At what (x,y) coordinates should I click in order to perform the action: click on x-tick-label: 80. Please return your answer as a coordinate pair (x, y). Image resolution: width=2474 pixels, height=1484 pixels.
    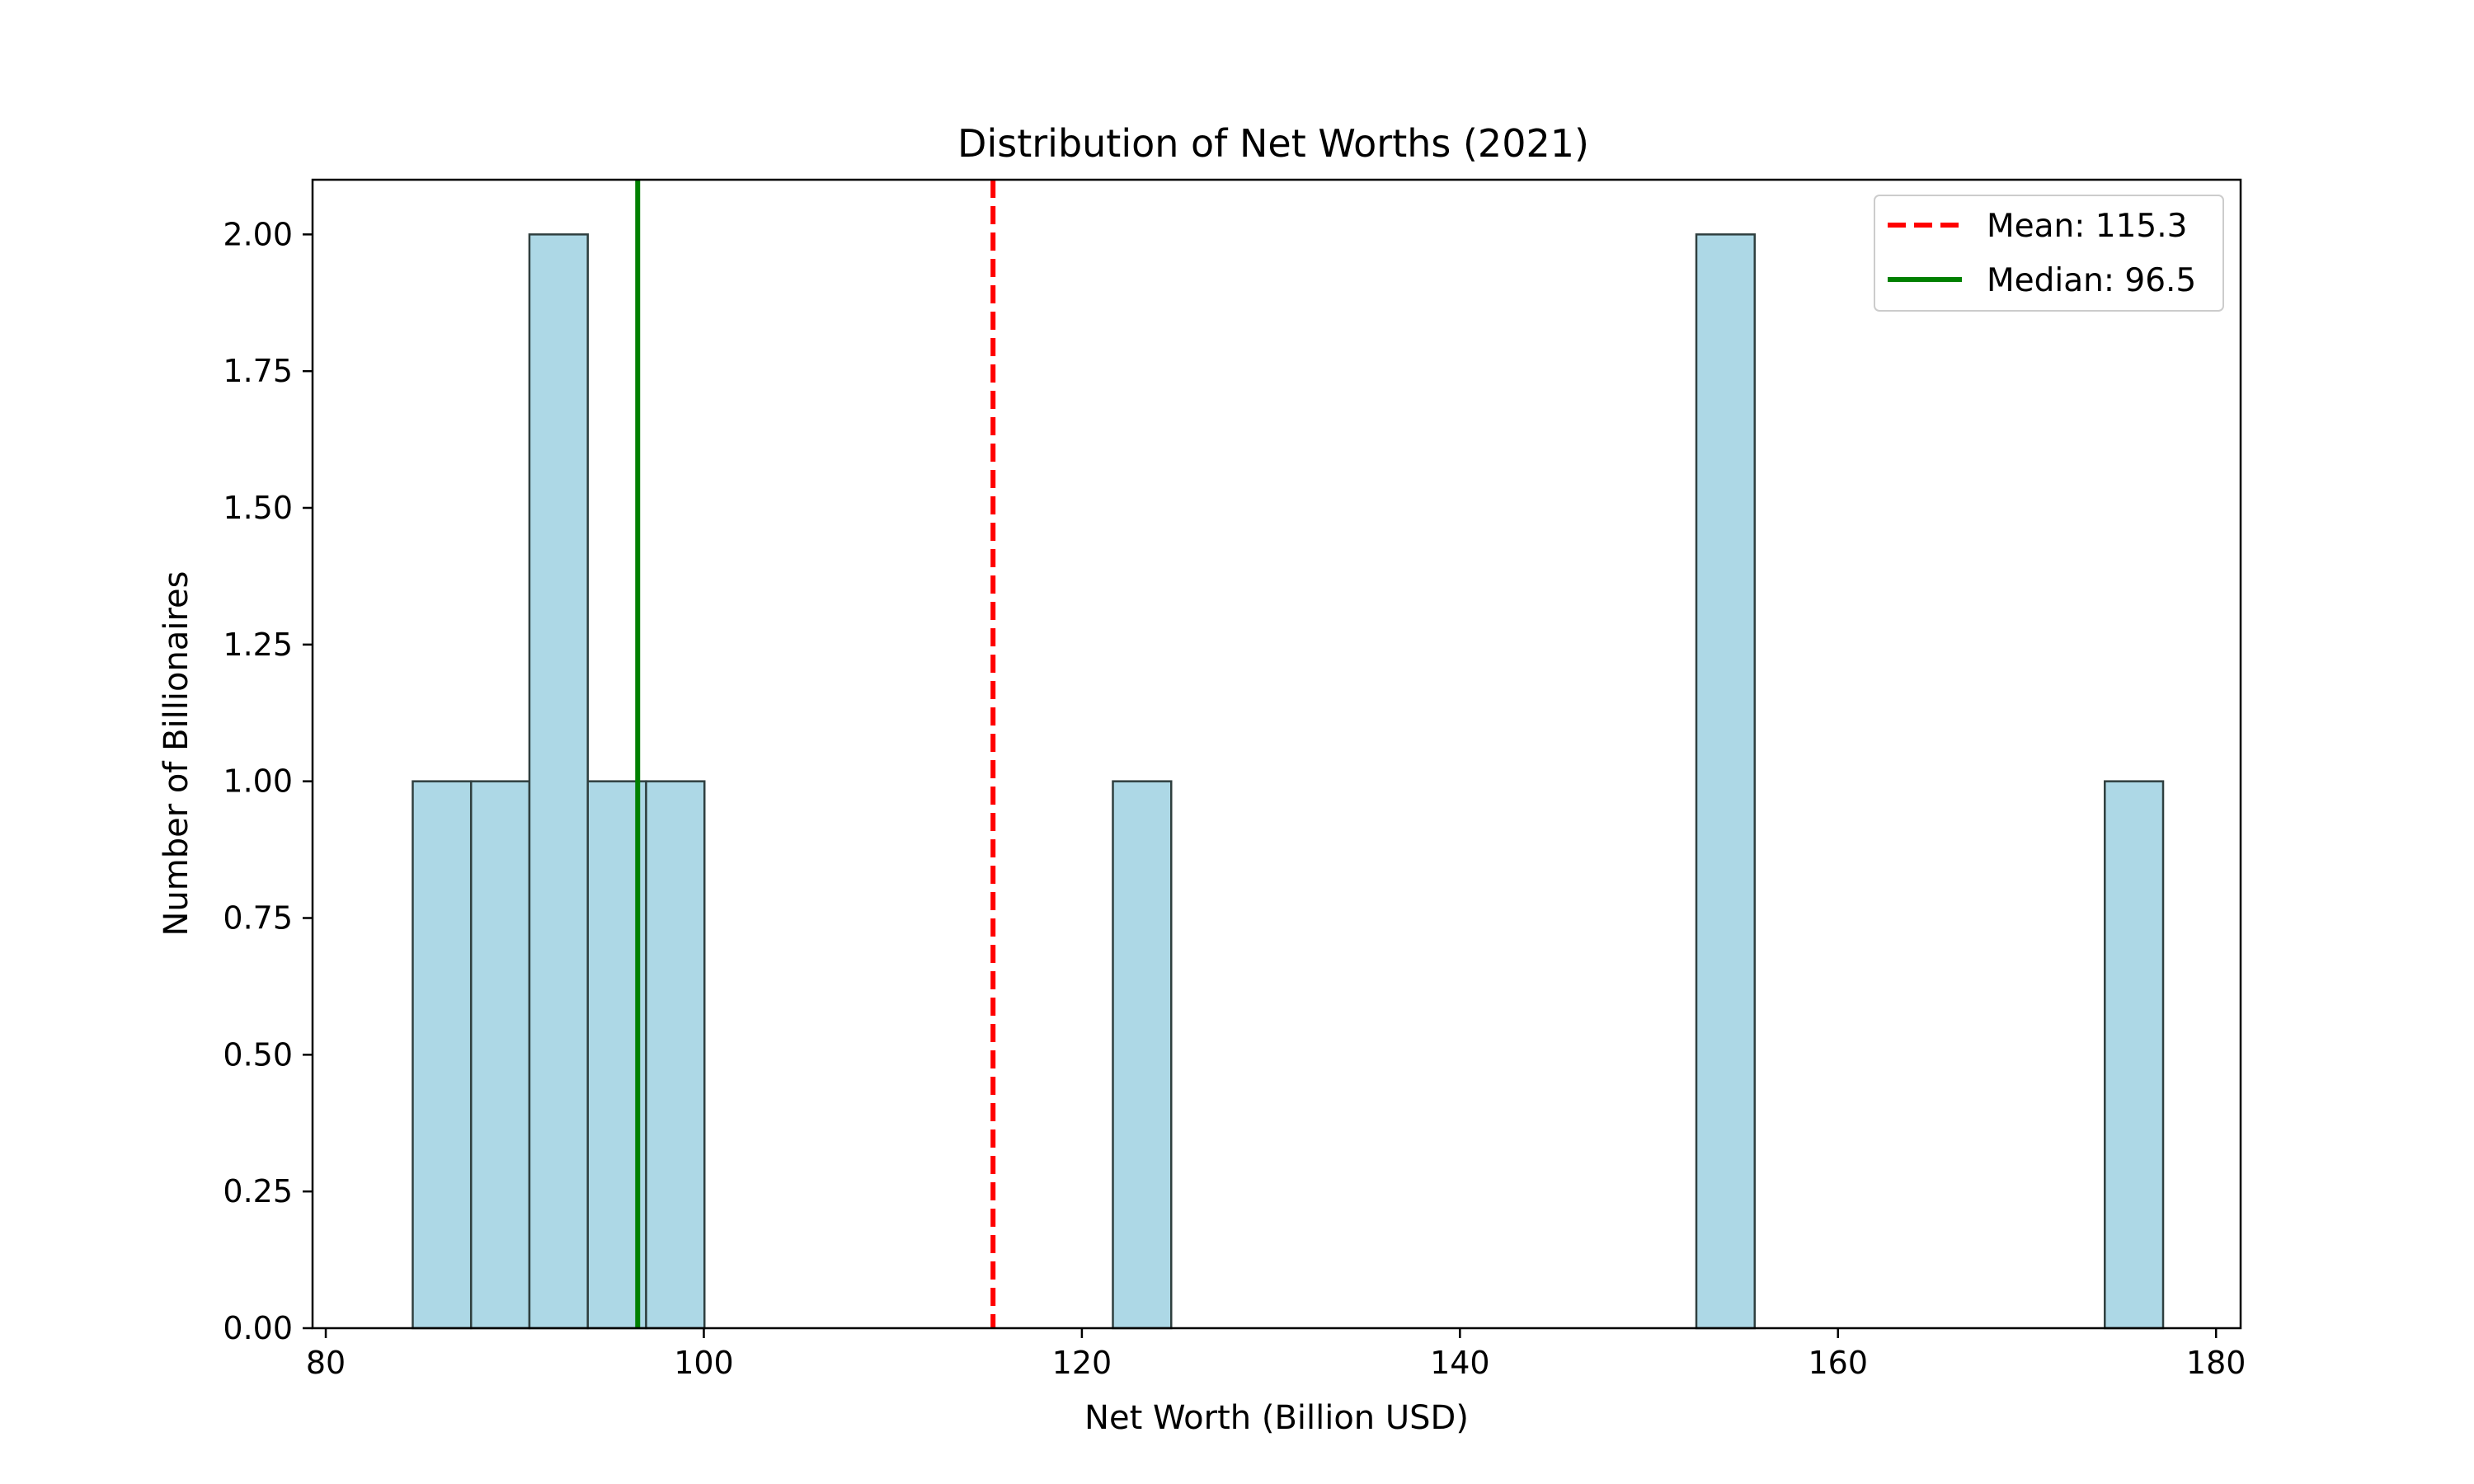
    Looking at the image, I should click on (326, 1363).